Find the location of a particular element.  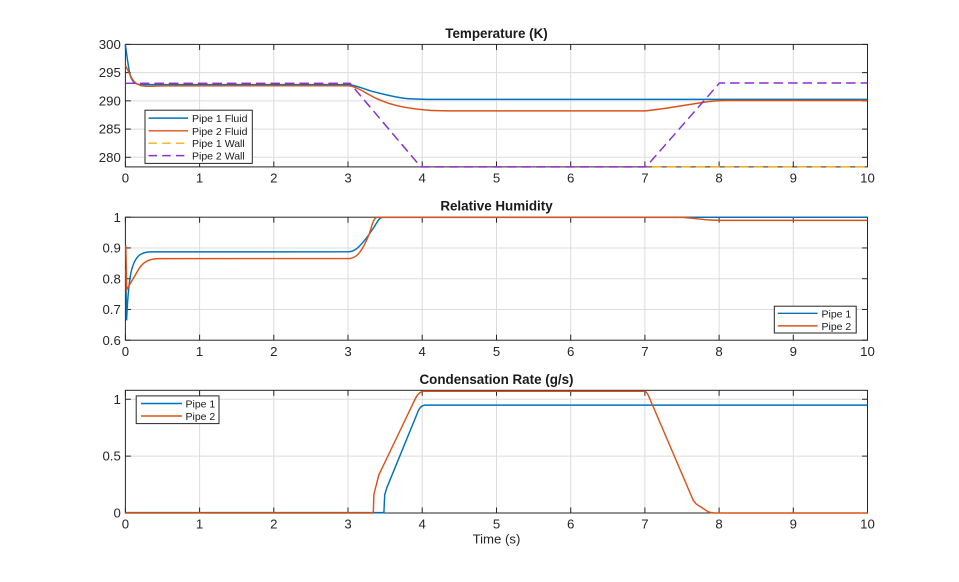

svg-text: 280 is located at coordinates (110, 157).